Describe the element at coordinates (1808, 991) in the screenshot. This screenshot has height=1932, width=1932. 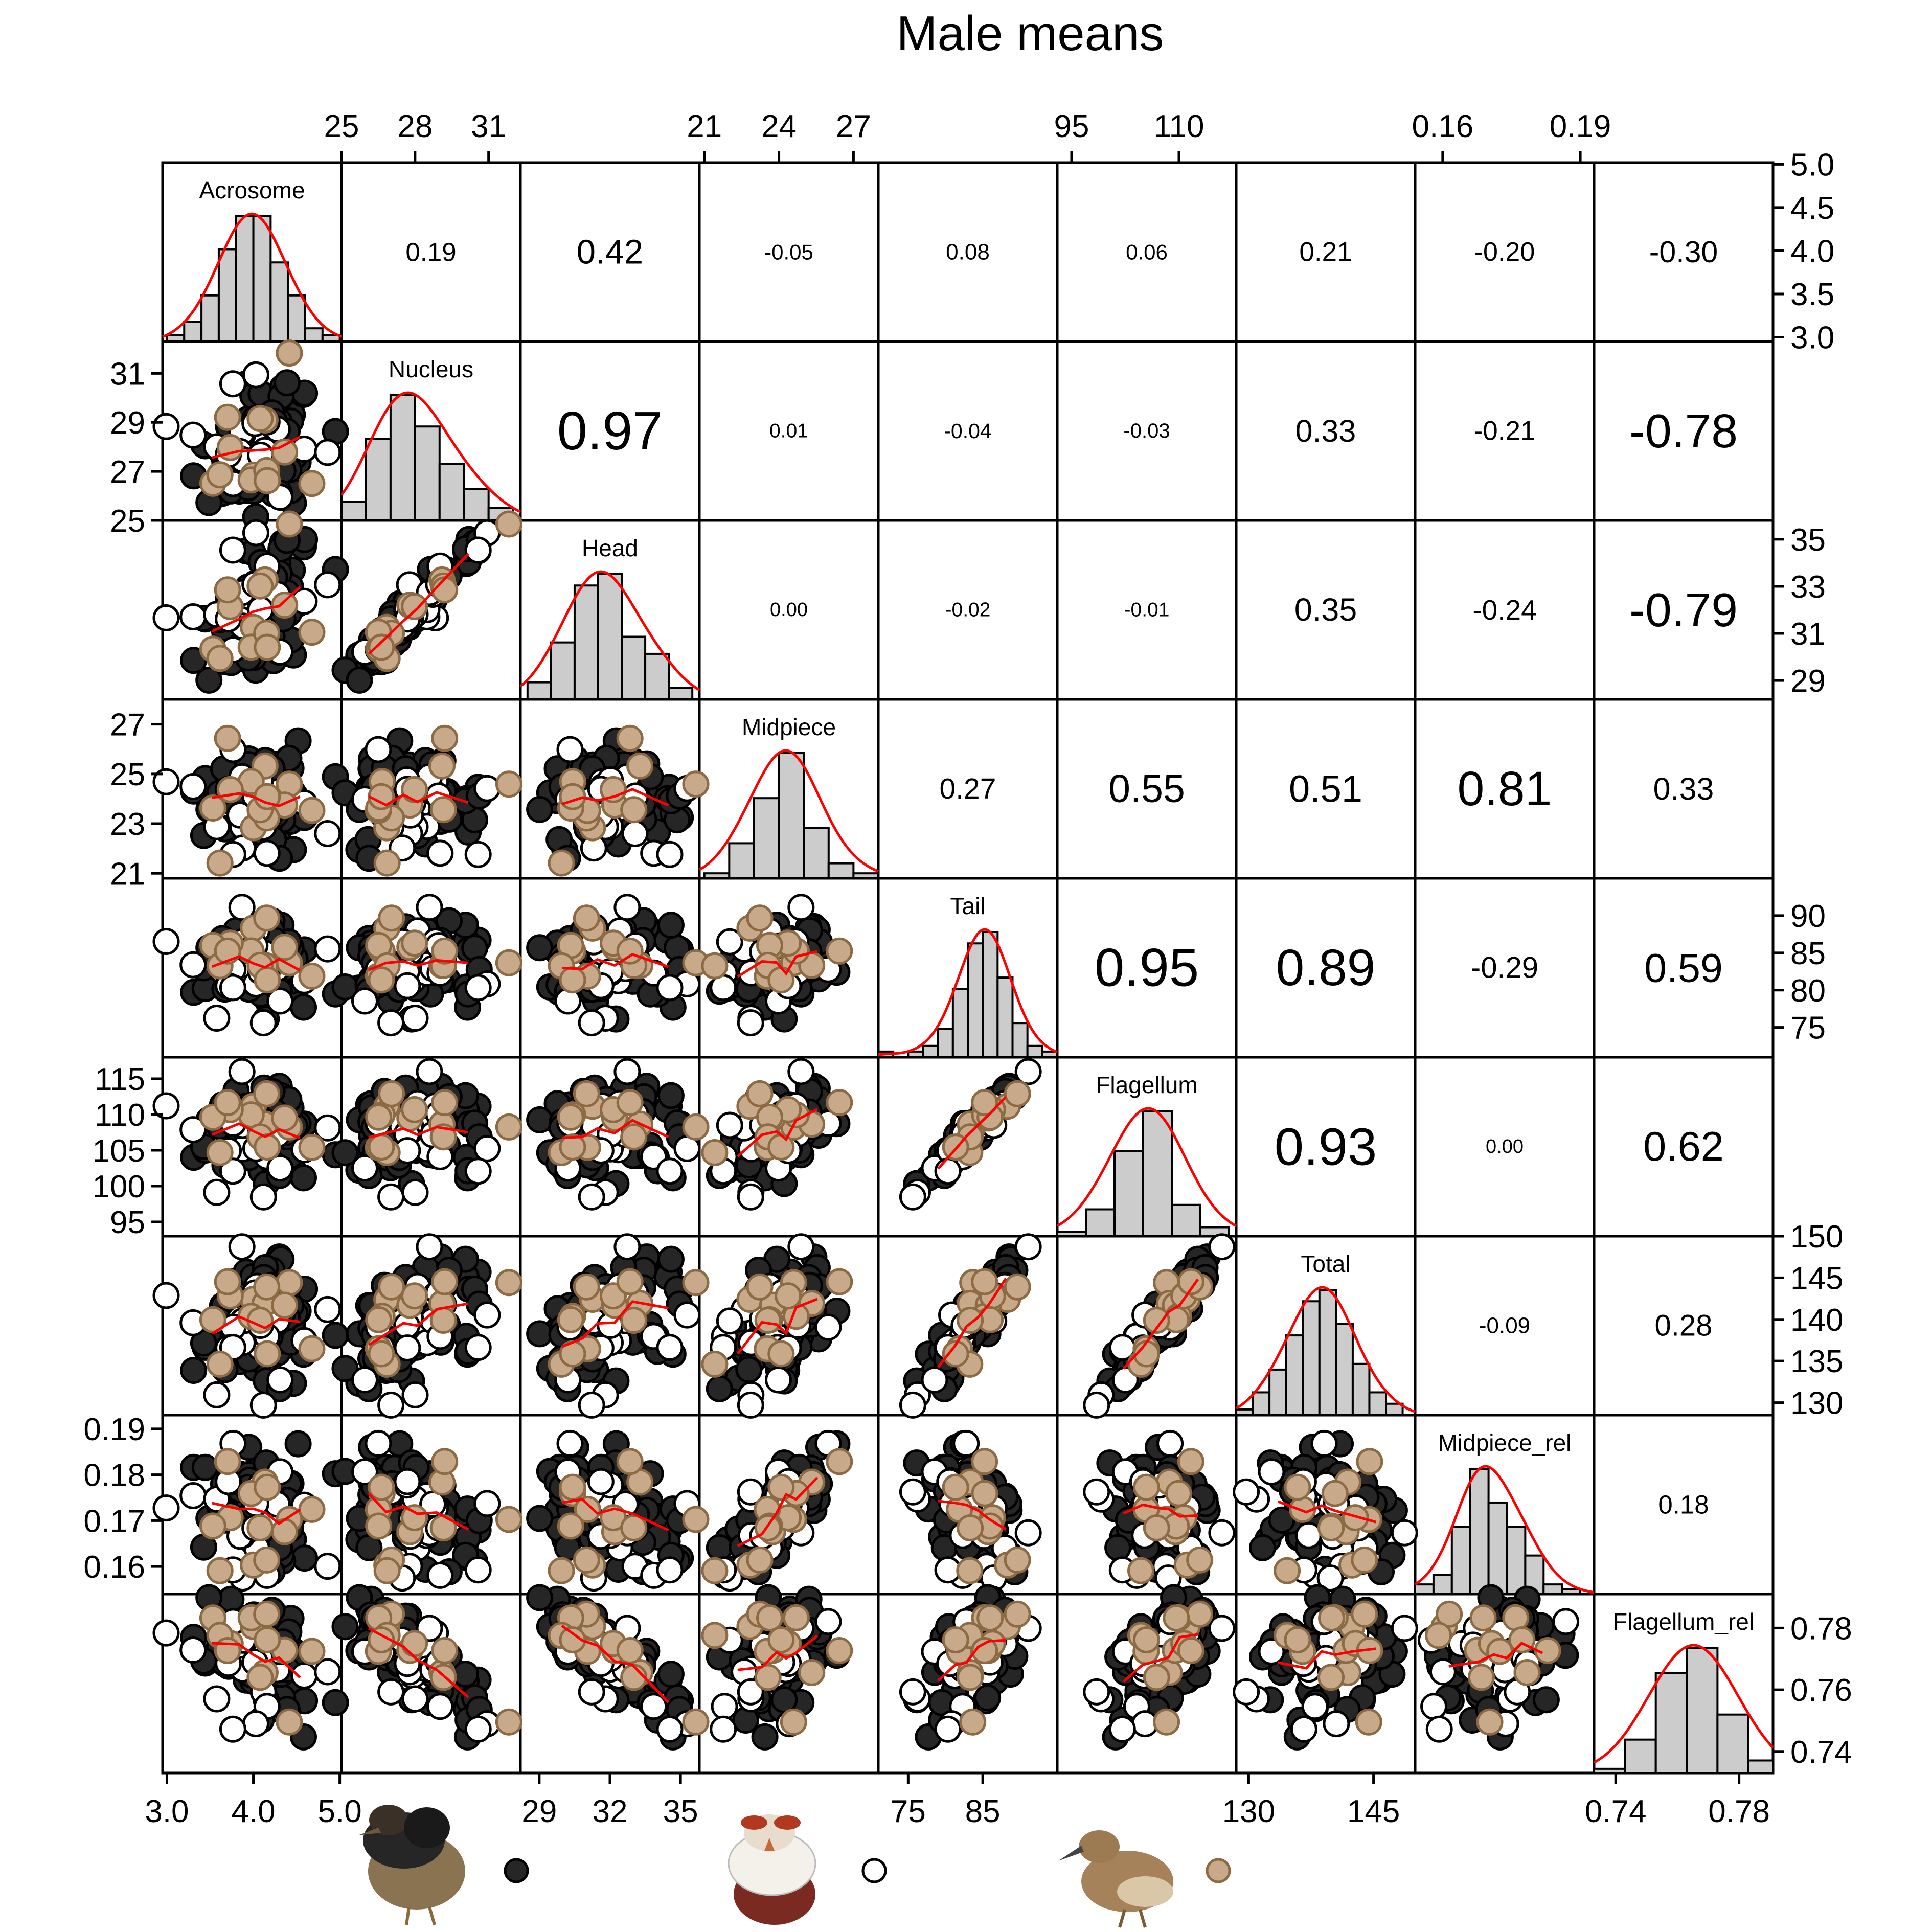
I see `right-axis-tick-label: 80` at that location.